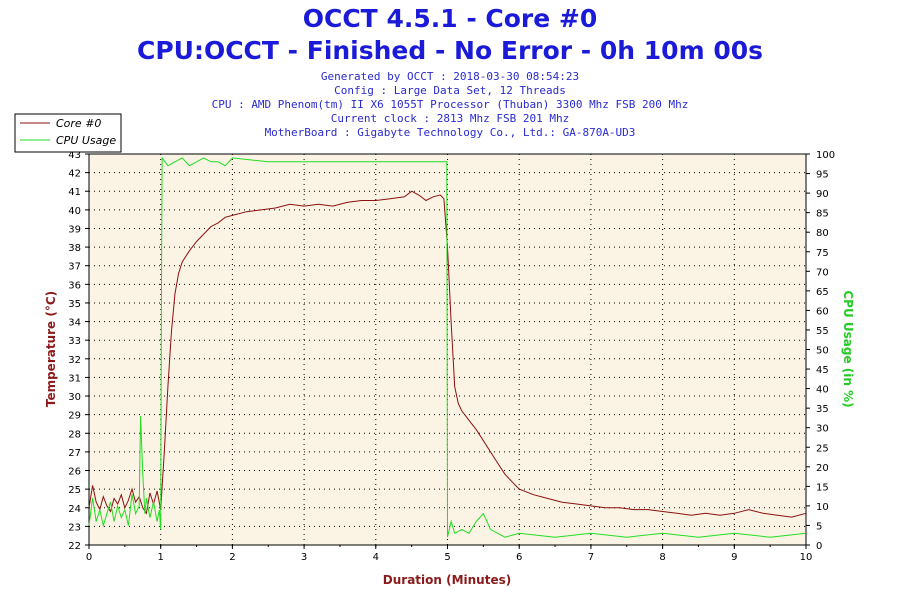  Describe the element at coordinates (822, 311) in the screenshot. I see `y2-tick-label: 60` at that location.